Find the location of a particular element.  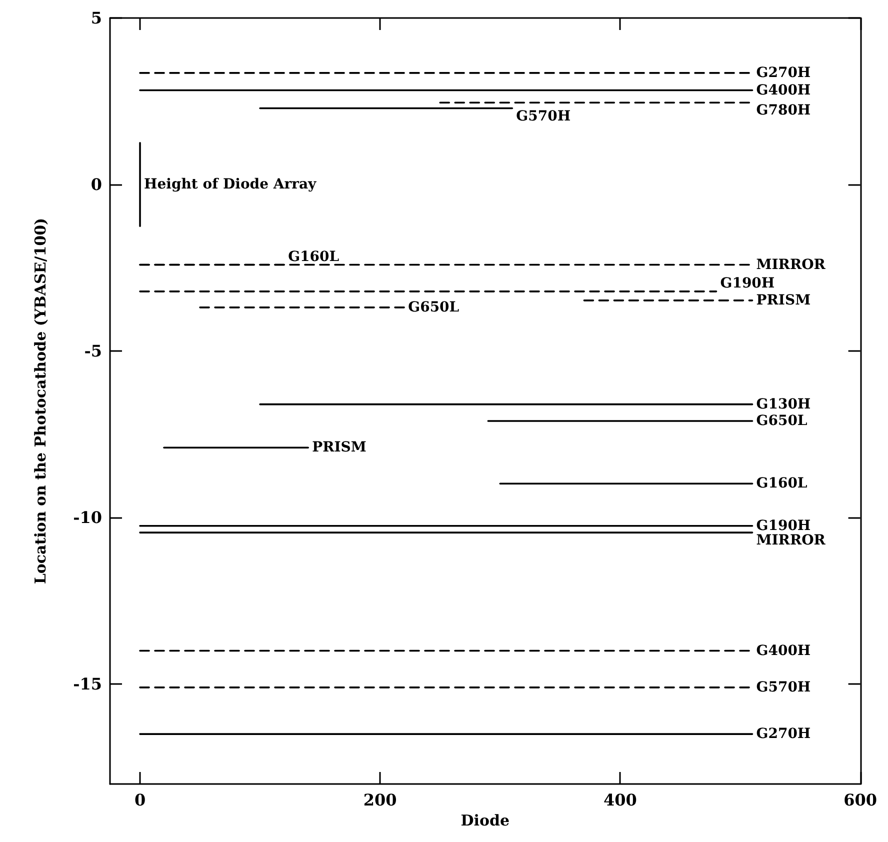

y-tick-label: 5 is located at coordinates (96, 18).